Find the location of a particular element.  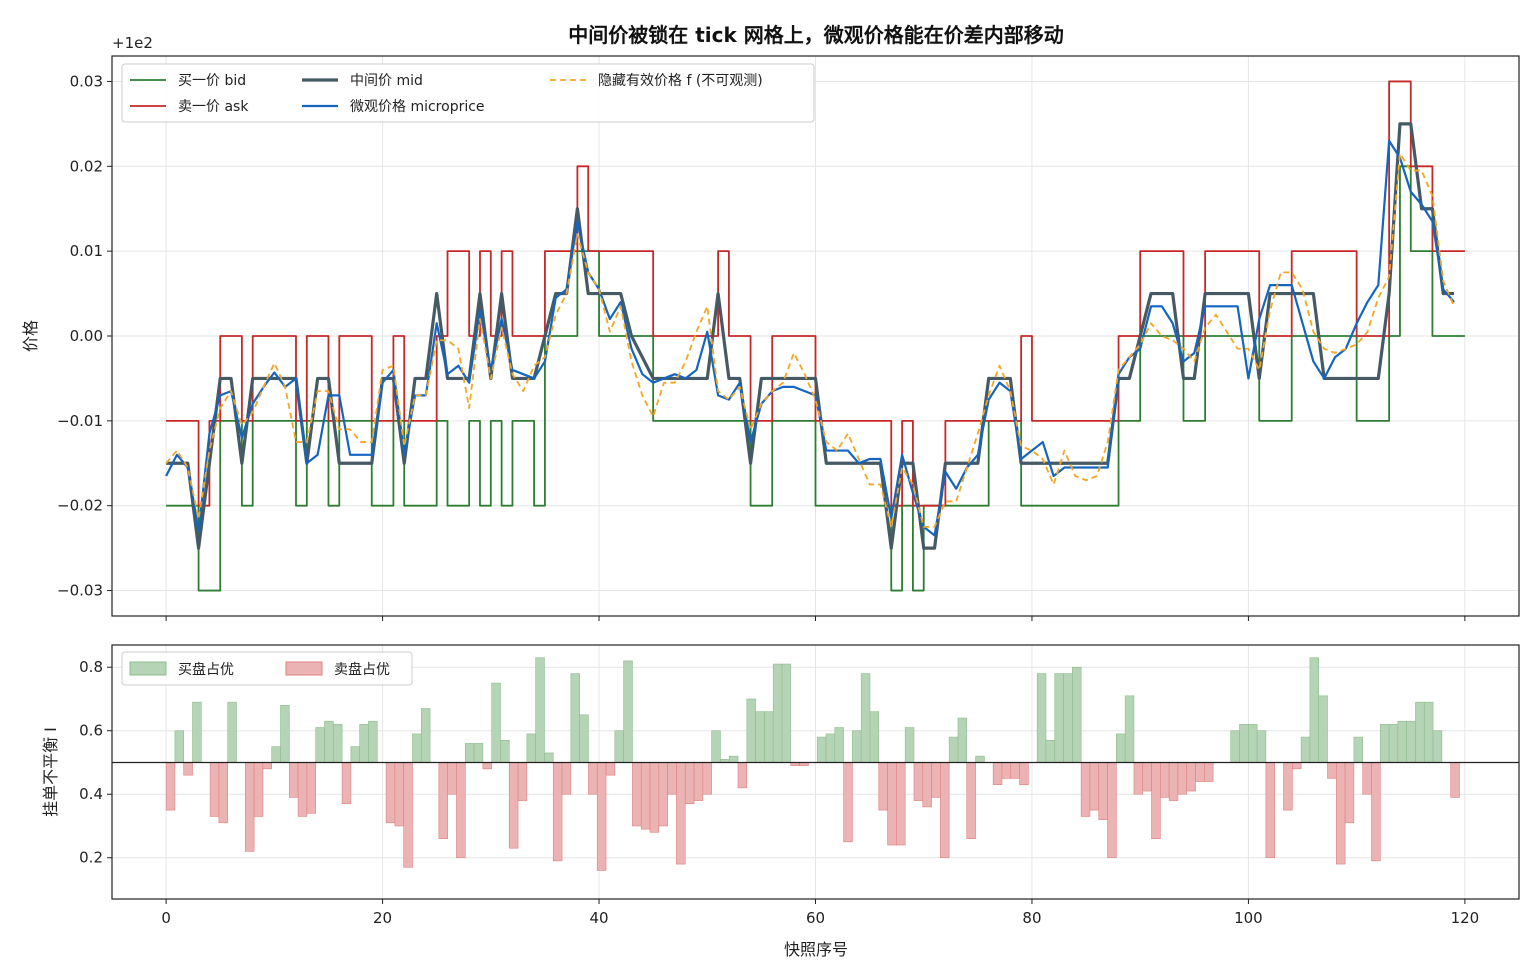

price-y-tick-label: 0.02 is located at coordinates (86, 166).